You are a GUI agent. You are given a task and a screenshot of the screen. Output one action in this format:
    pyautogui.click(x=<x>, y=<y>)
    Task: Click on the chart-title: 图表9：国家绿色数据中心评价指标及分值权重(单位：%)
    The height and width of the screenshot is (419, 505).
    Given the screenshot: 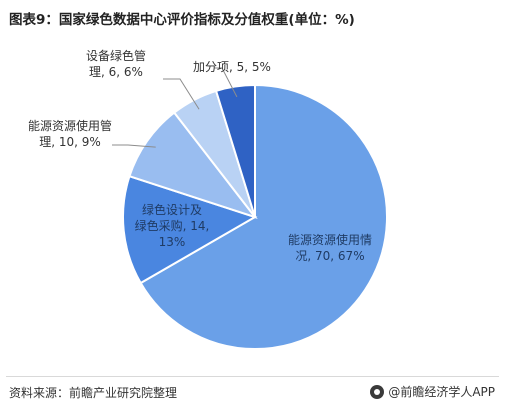 What is the action you would take?
    pyautogui.click(x=182, y=20)
    